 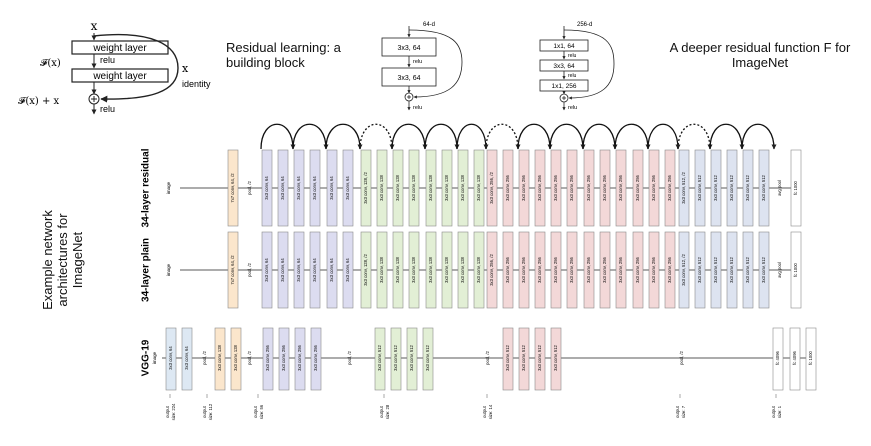 I want to click on row-label: 34-layer residual, so click(x=146, y=187).